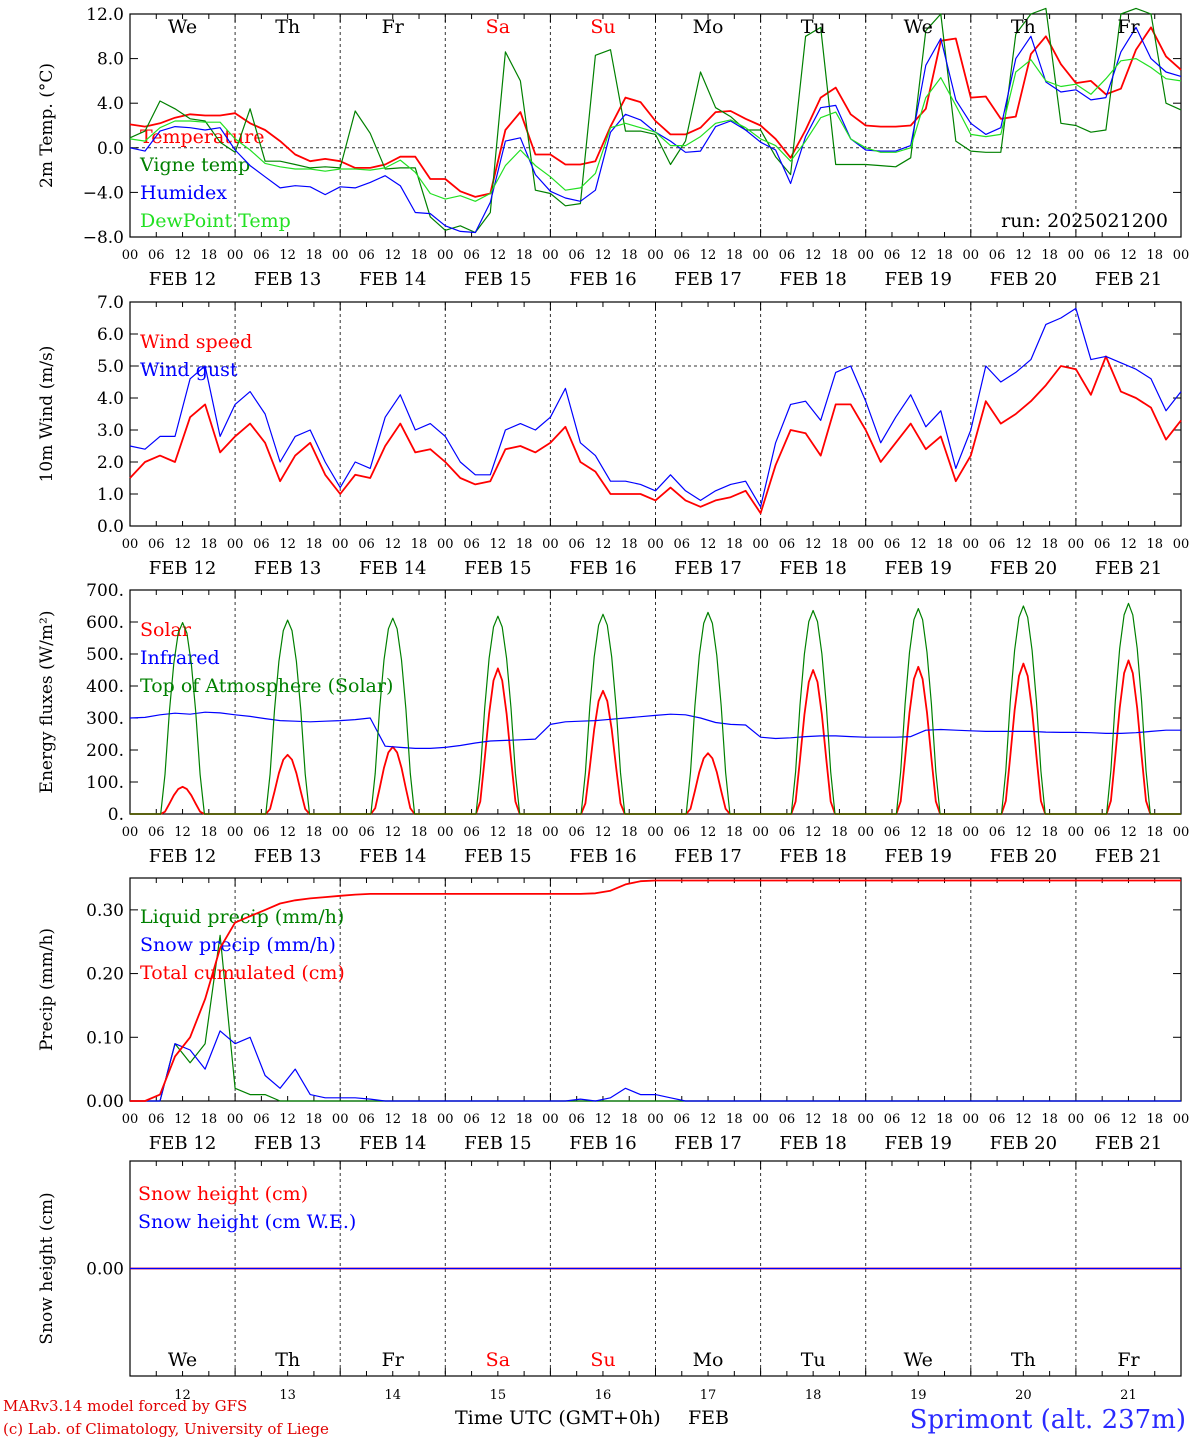 This screenshot has width=1194, height=1440. I want to click on series-line-snow-precip-mm-h-, so click(655, 1066).